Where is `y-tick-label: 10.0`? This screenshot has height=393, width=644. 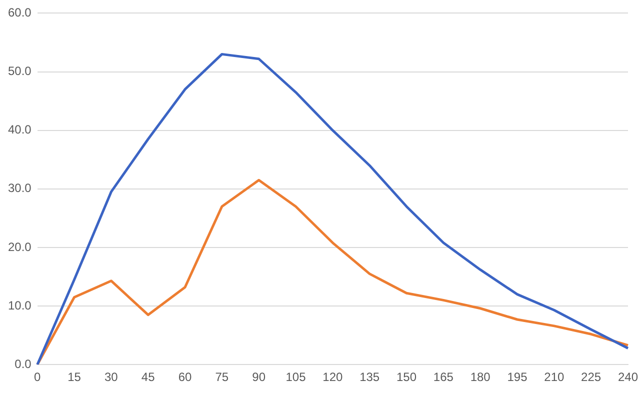 y-tick-label: 10.0 is located at coordinates (20, 305).